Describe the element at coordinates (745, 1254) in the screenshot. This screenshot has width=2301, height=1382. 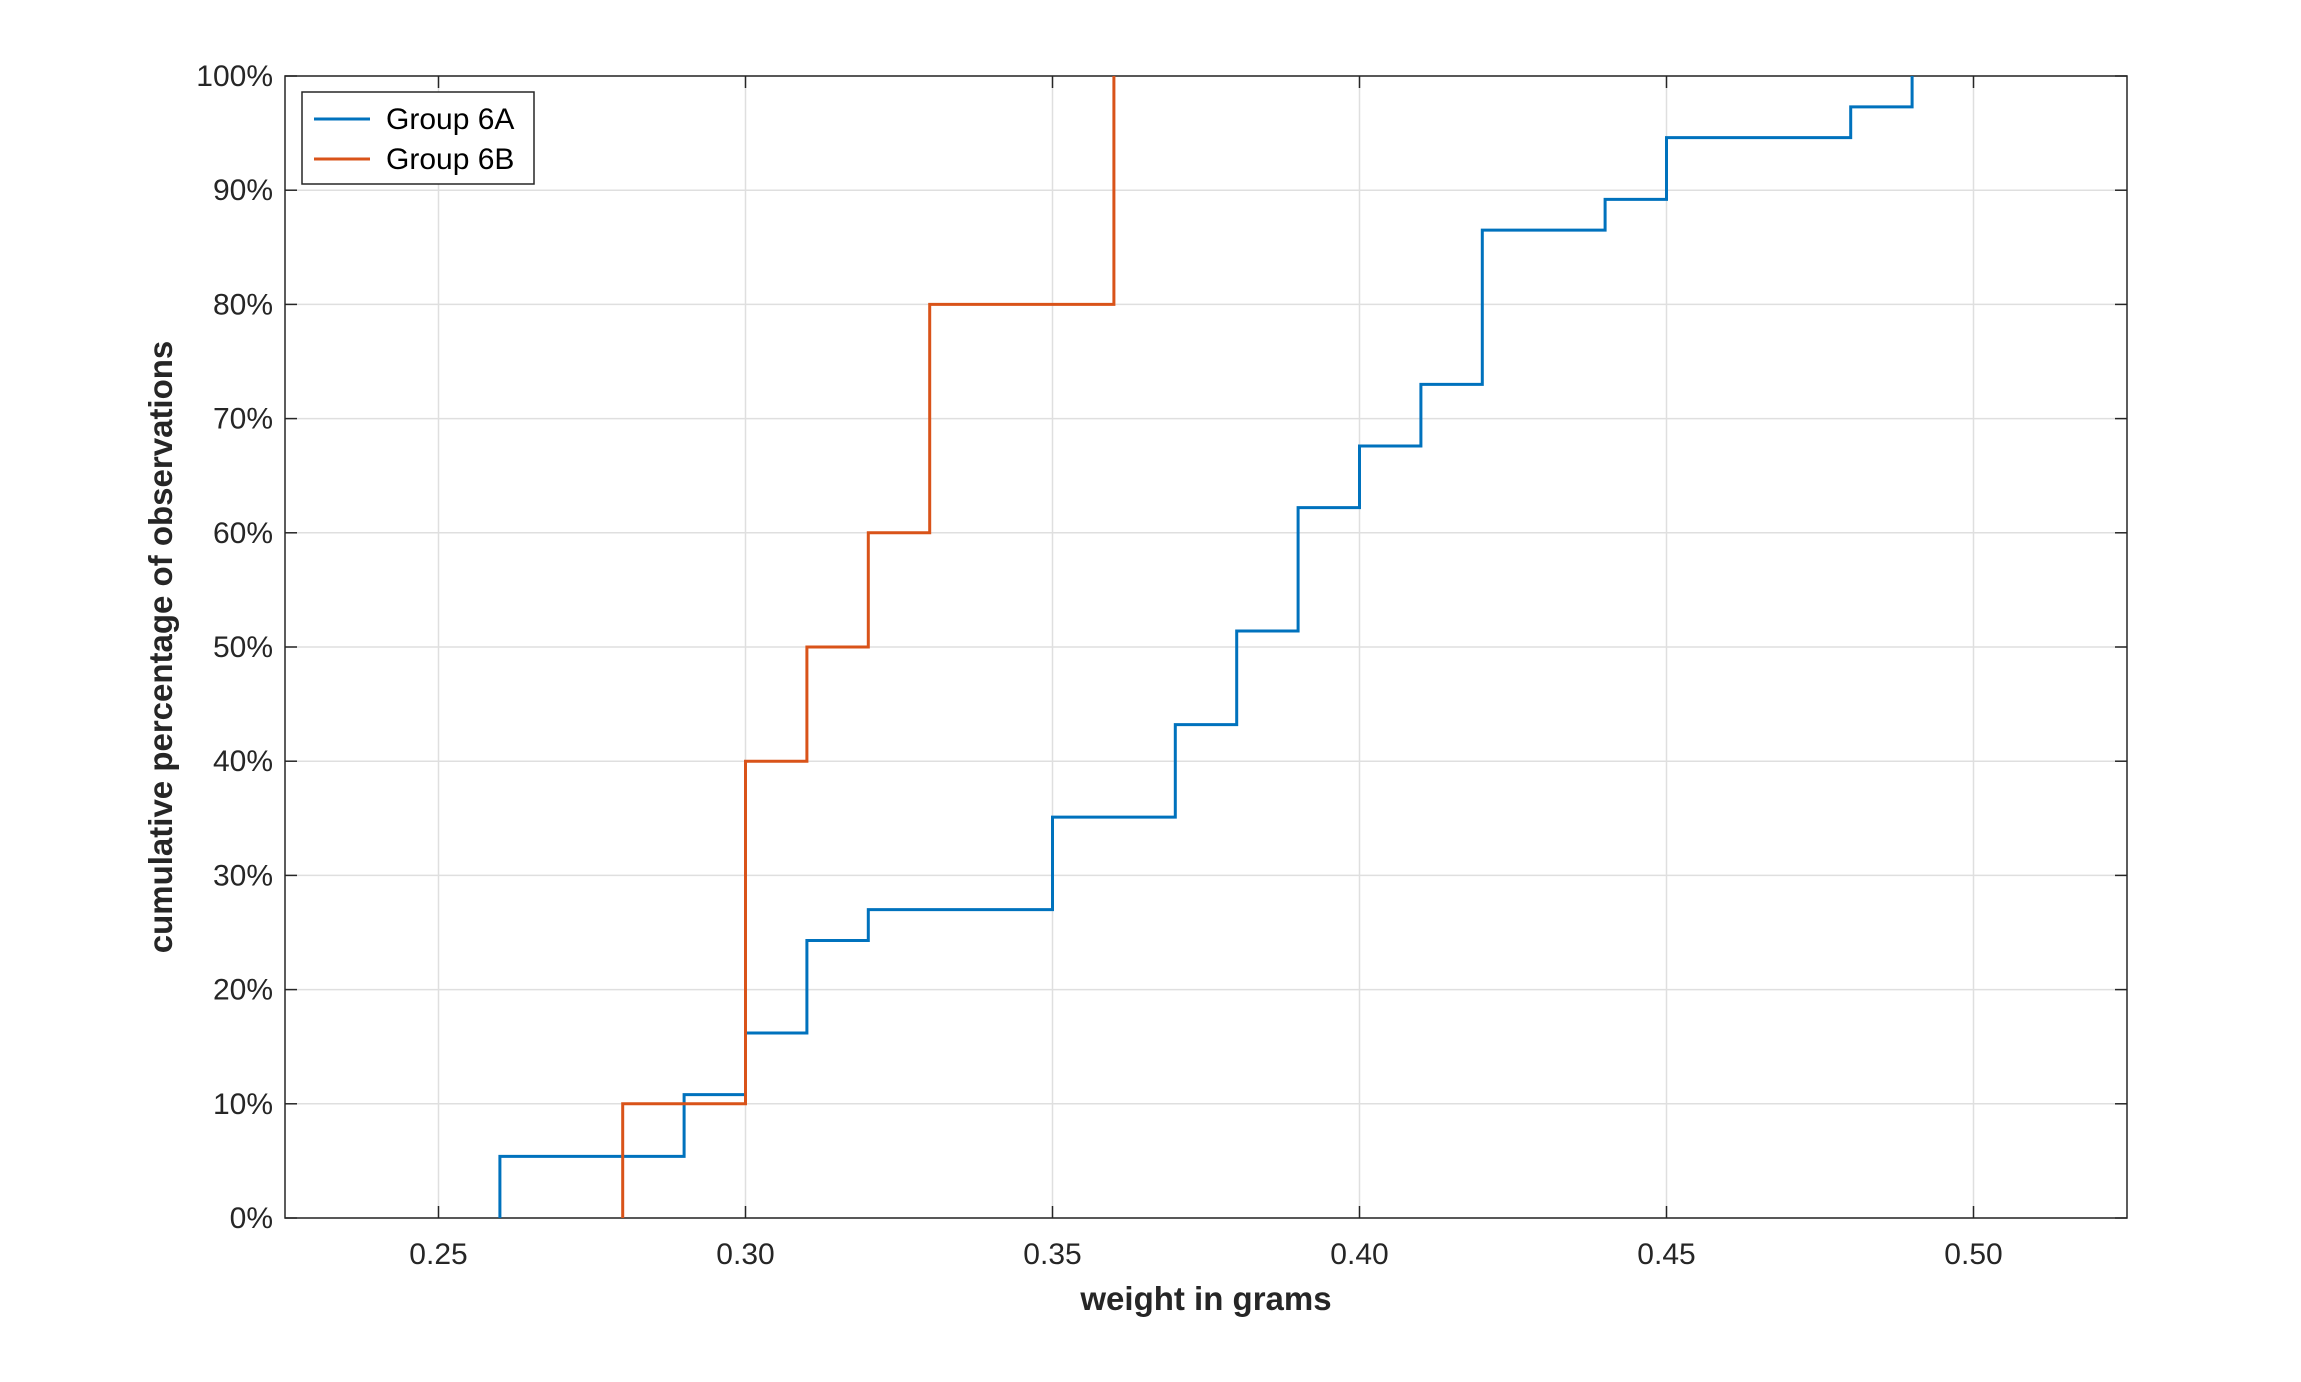
I see `x-tick-label: 0.30` at that location.